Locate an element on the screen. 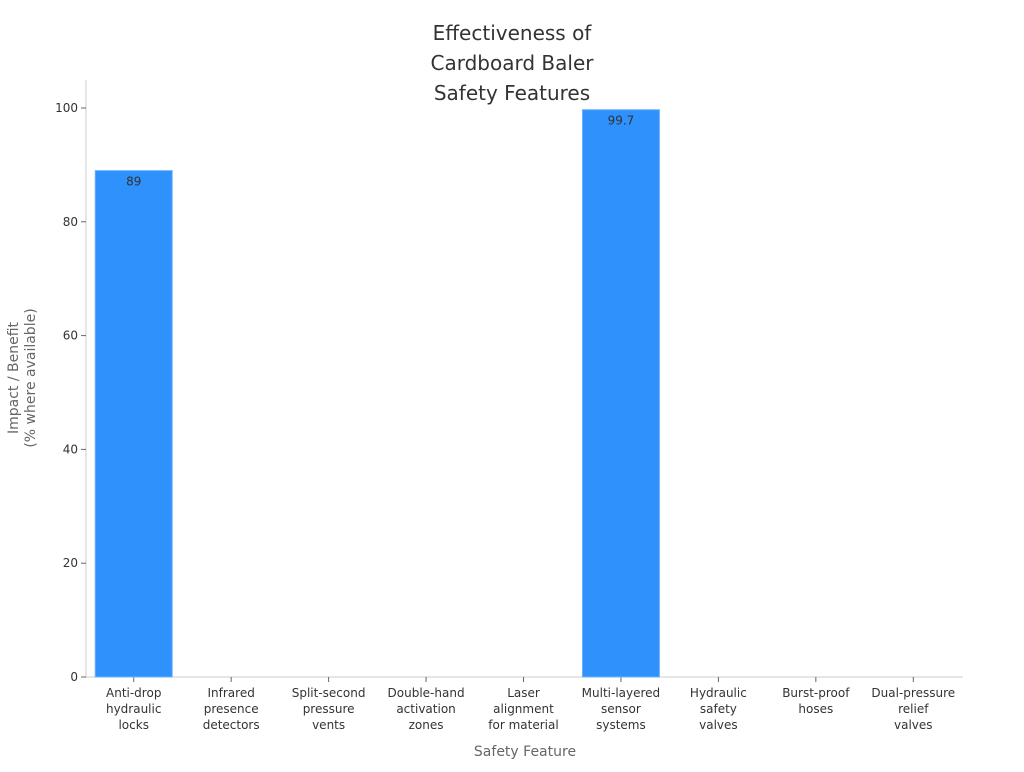 This screenshot has height=772, width=1024. y-tick-label: 20 is located at coordinates (70, 563).